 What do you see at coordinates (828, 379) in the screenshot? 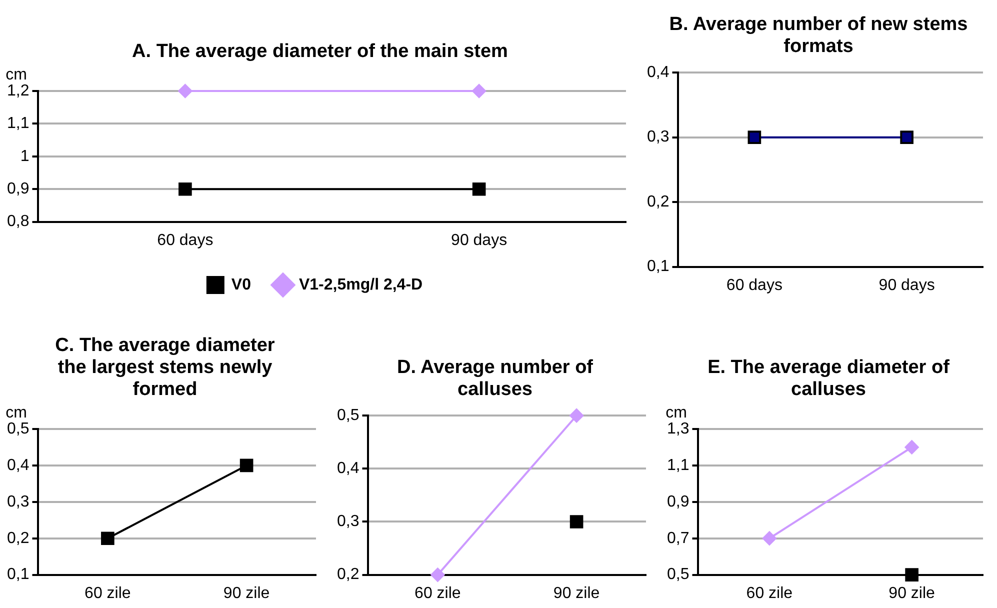
I see `chart-title: E. The average diameter of calluses` at bounding box center [828, 379].